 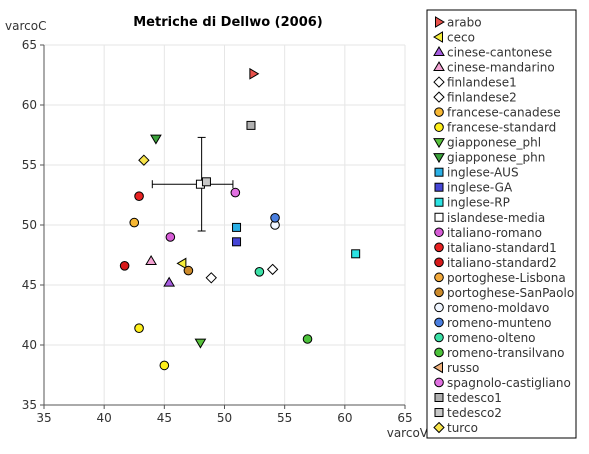 I want to click on x-tick-label: 55, so click(x=284, y=418).